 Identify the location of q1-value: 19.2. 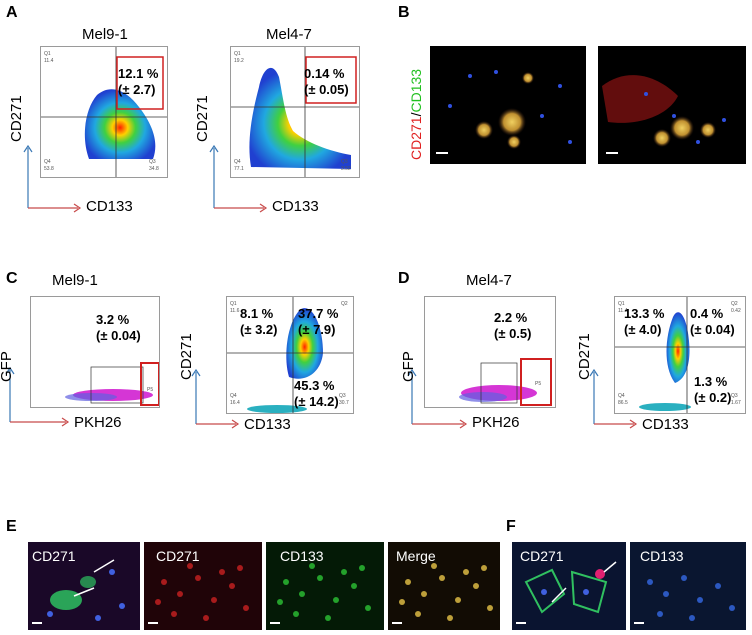
(239, 61).